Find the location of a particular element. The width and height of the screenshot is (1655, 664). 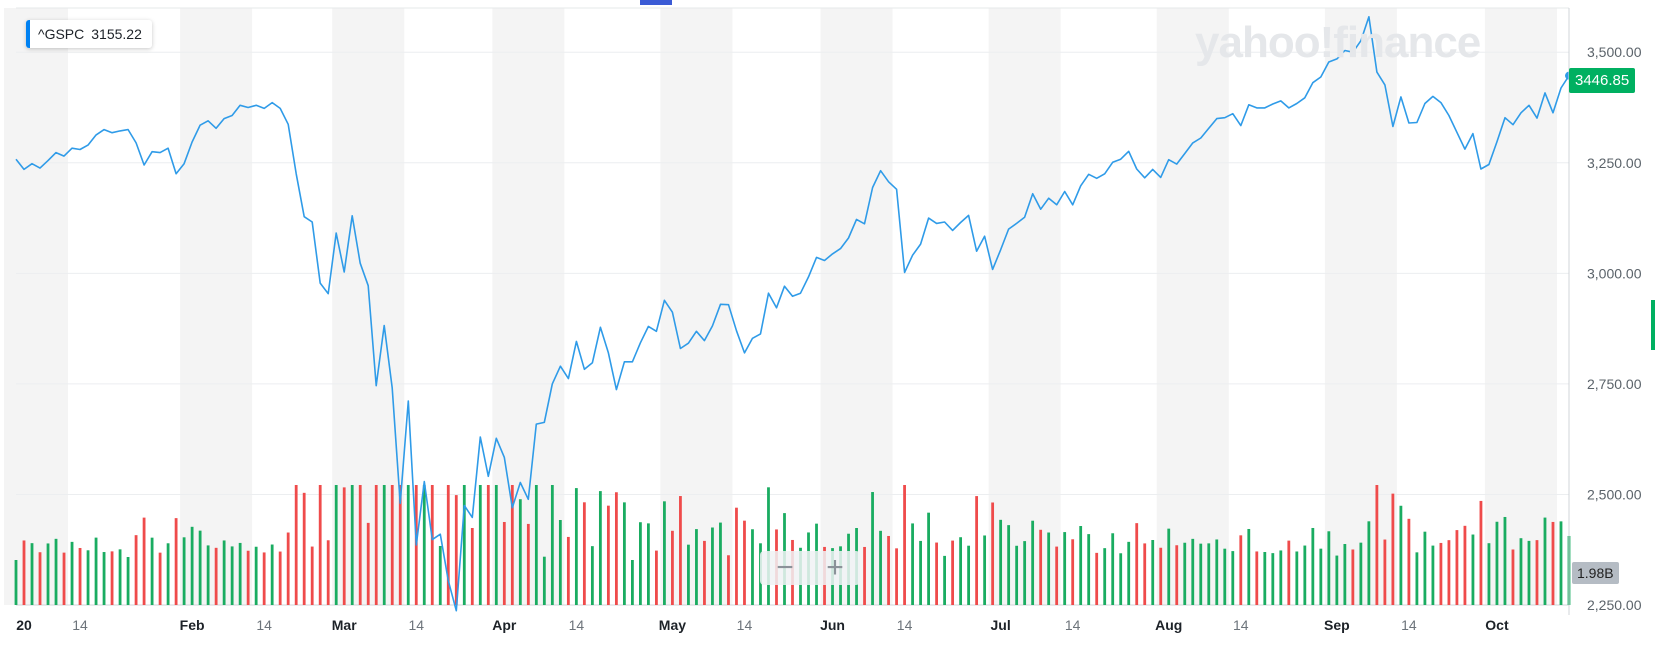

x-tick-label: Feb is located at coordinates (192, 625).